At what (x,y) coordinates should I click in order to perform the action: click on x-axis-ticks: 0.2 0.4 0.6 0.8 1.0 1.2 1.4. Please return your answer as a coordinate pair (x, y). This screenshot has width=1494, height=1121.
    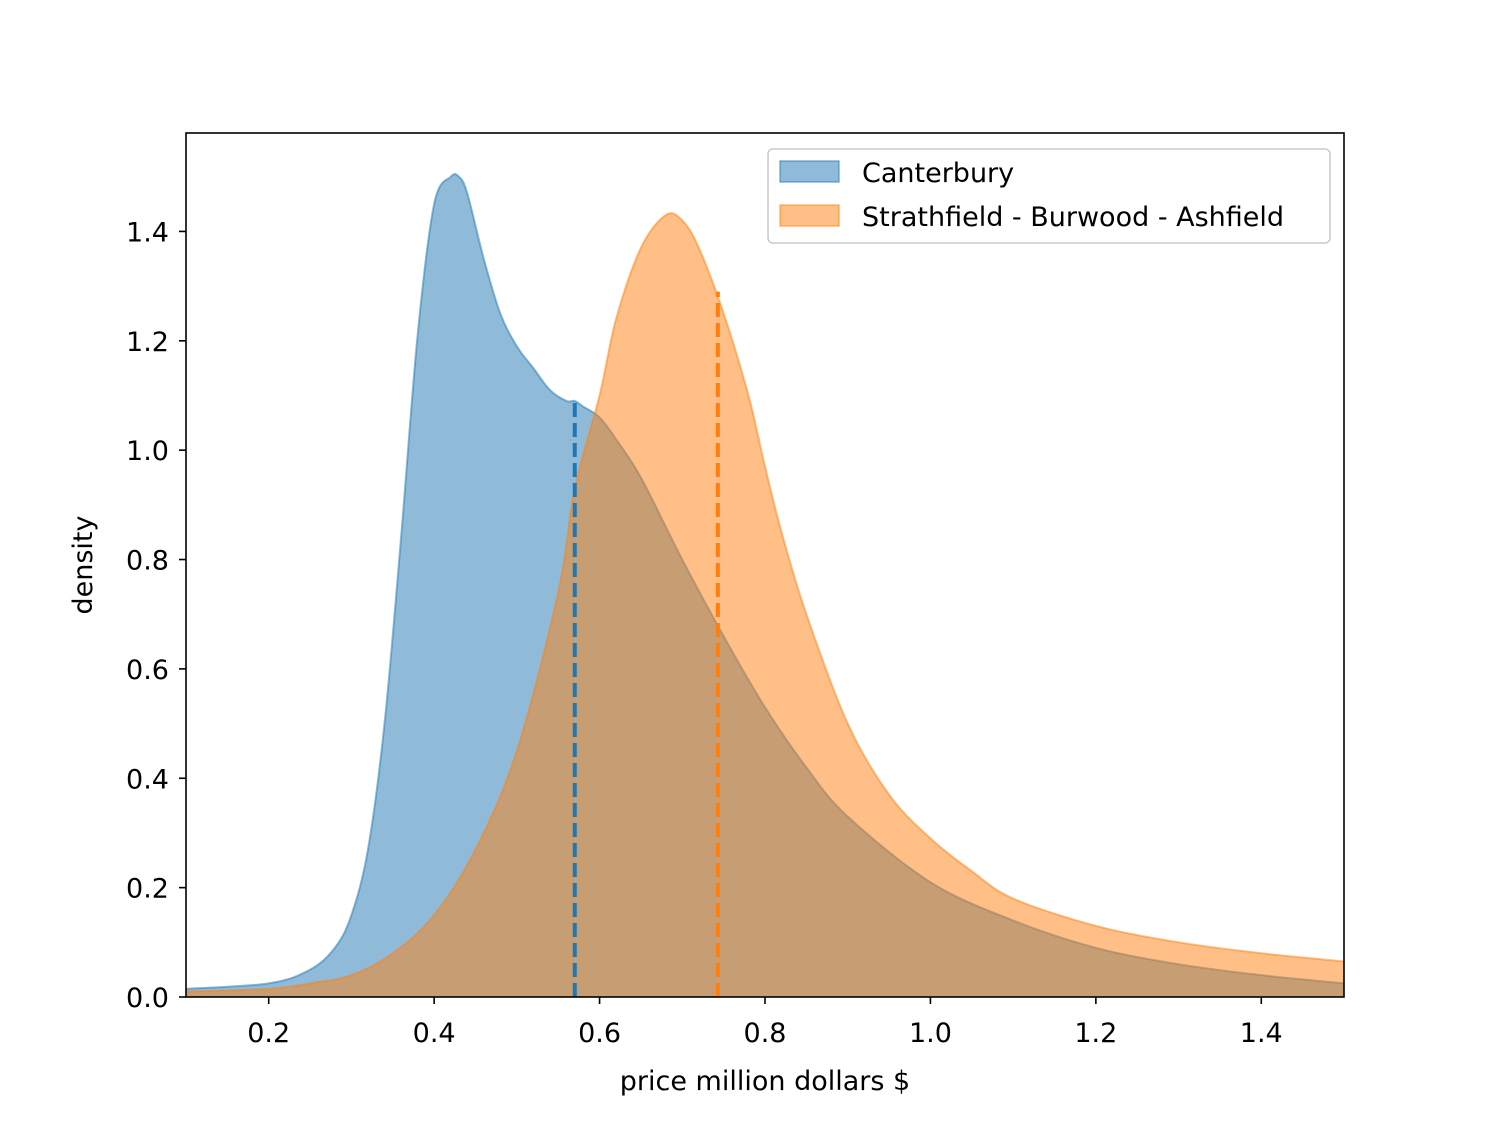
    Looking at the image, I should click on (765, 1023).